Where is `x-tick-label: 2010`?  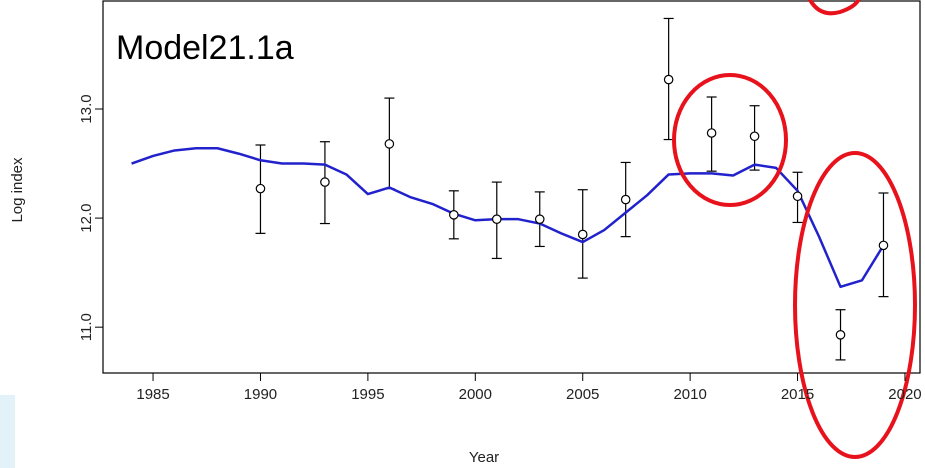
x-tick-label: 2010 is located at coordinates (689, 394).